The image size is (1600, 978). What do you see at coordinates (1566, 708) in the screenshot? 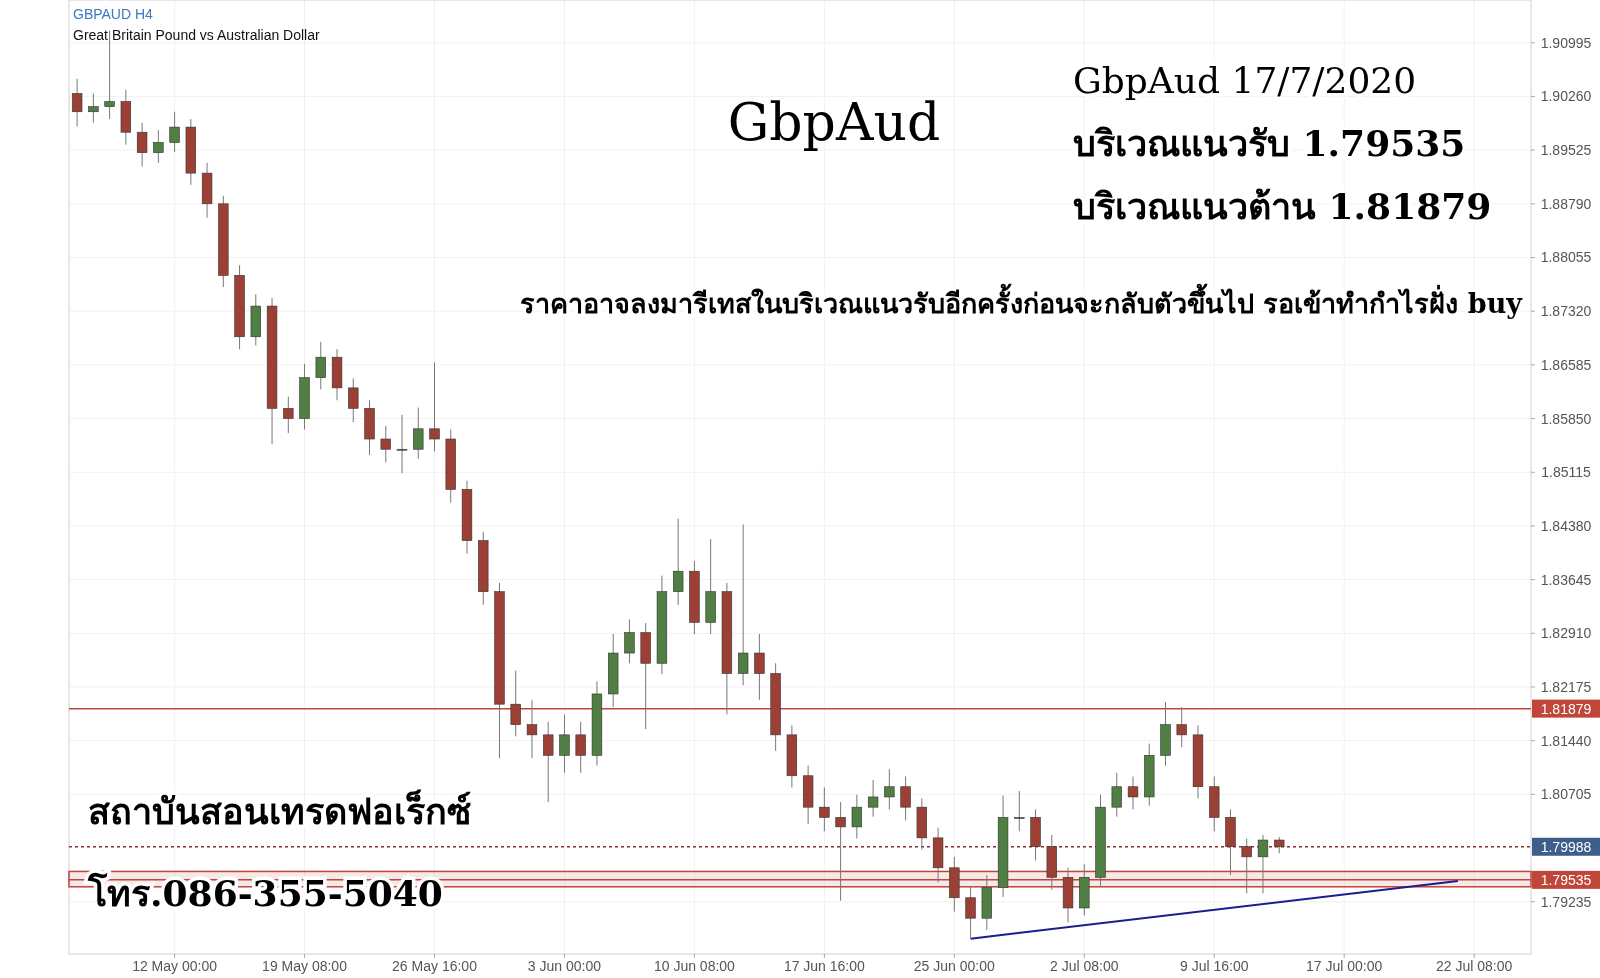
I see `ref-line-label: 1.81879` at bounding box center [1566, 708].